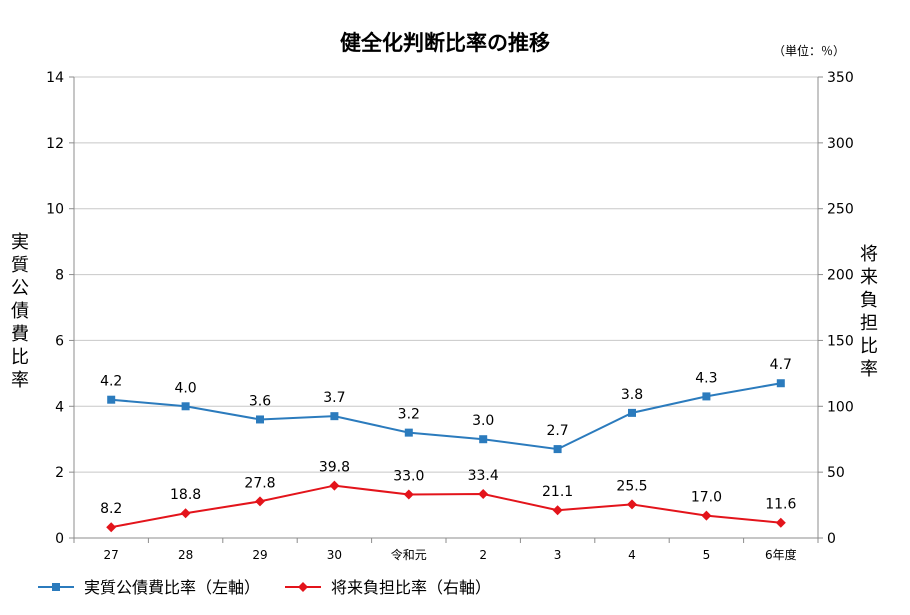 The width and height of the screenshot is (910, 615). Describe the element at coordinates (259, 483) in the screenshot. I see `data-label: 27.8` at that location.